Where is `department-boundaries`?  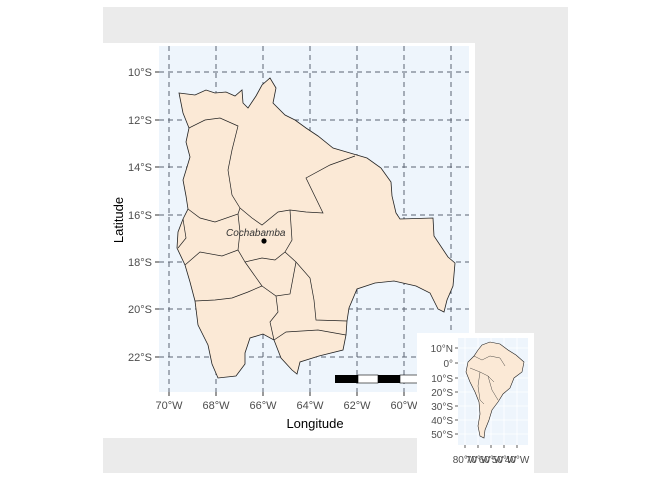 department-boundaries is located at coordinates (266, 229).